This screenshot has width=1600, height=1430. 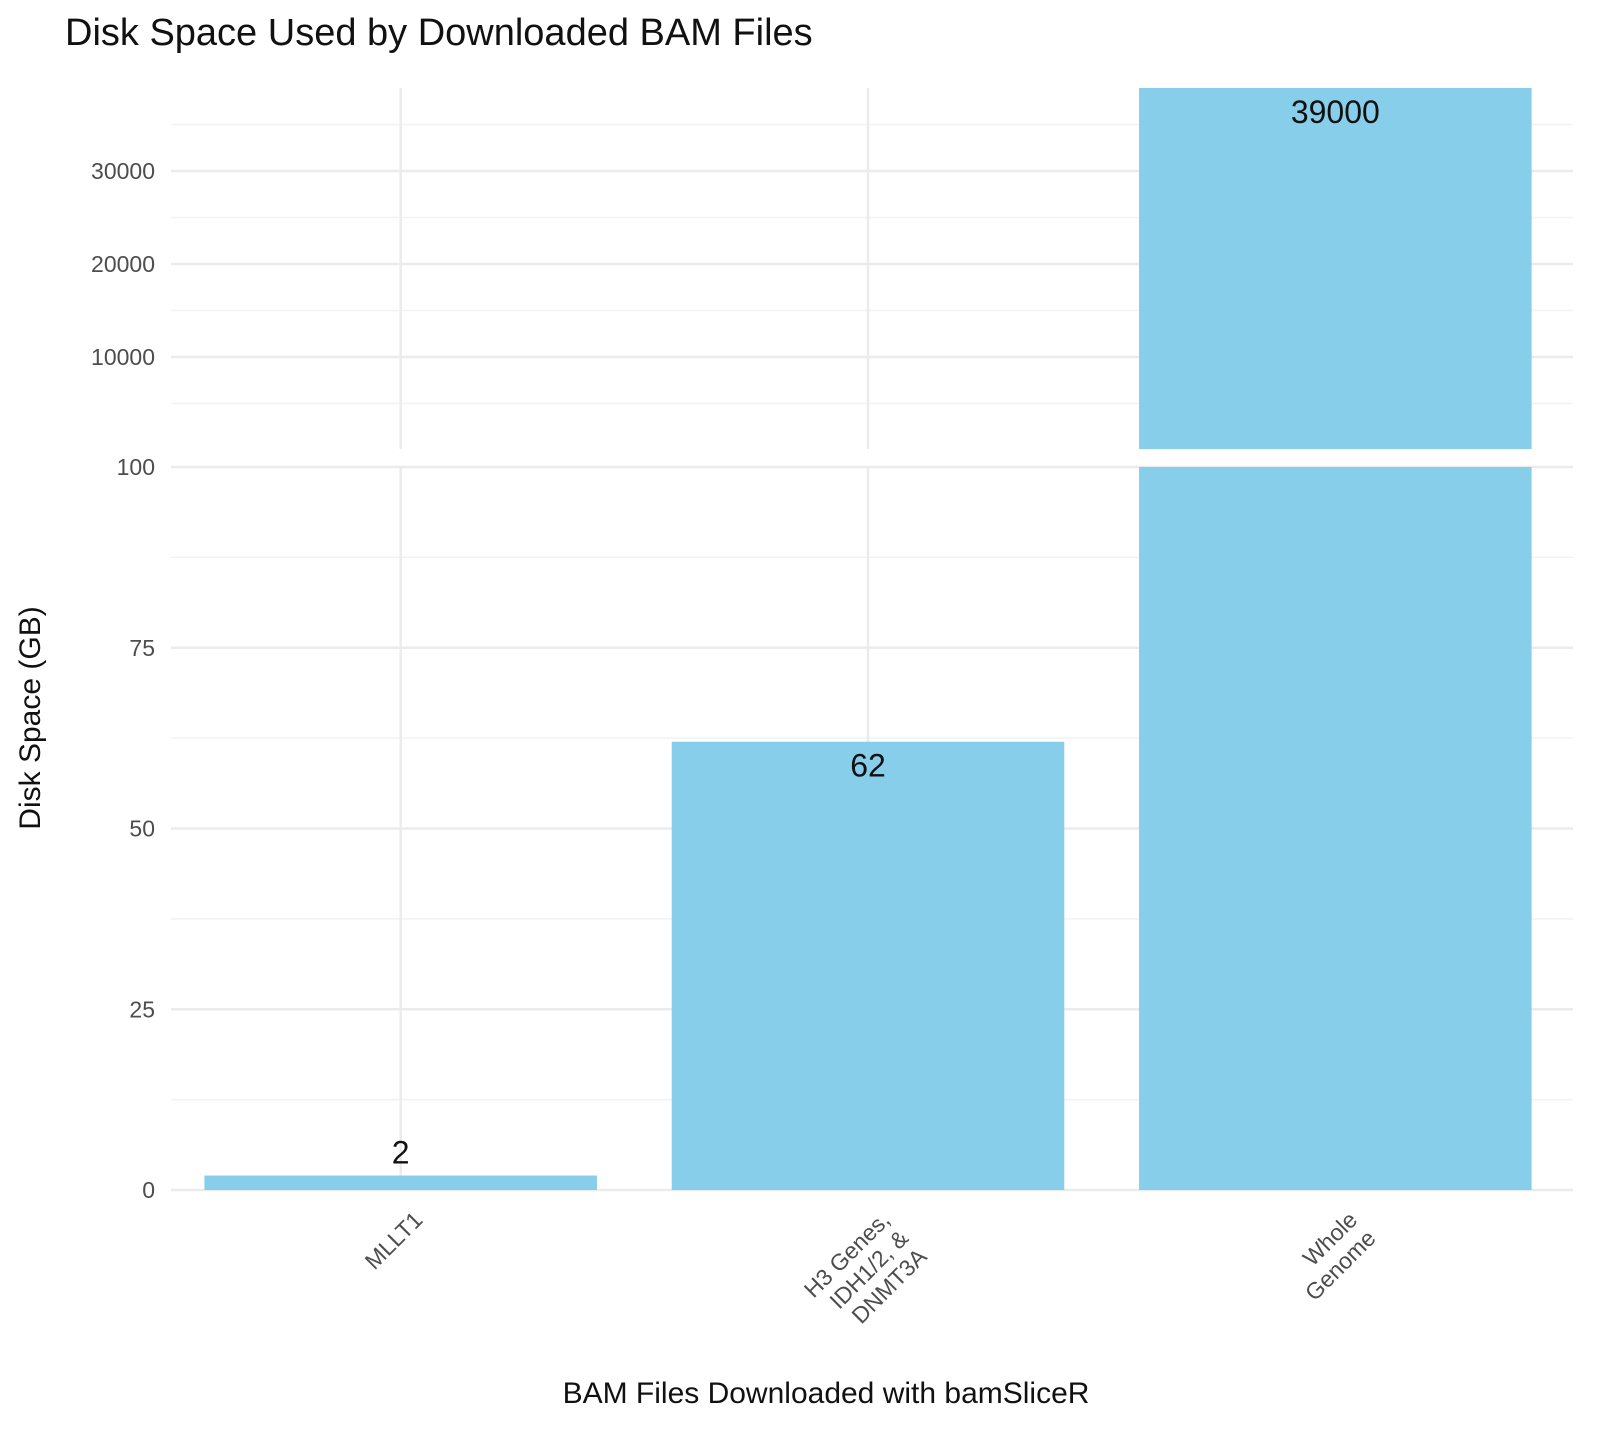 I want to click on x-tick-label: MLLT1, so click(x=394, y=1240).